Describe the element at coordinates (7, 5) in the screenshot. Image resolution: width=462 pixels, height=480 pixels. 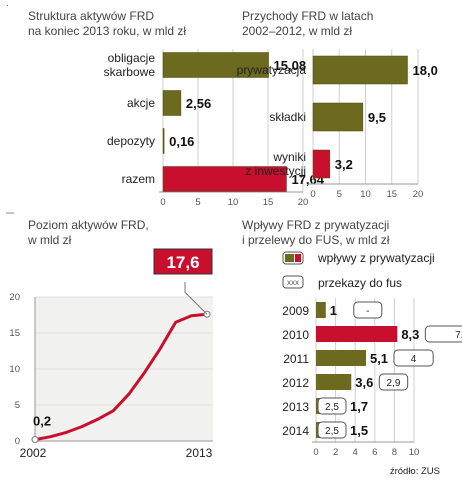
I see `corner-mark: ·` at that location.